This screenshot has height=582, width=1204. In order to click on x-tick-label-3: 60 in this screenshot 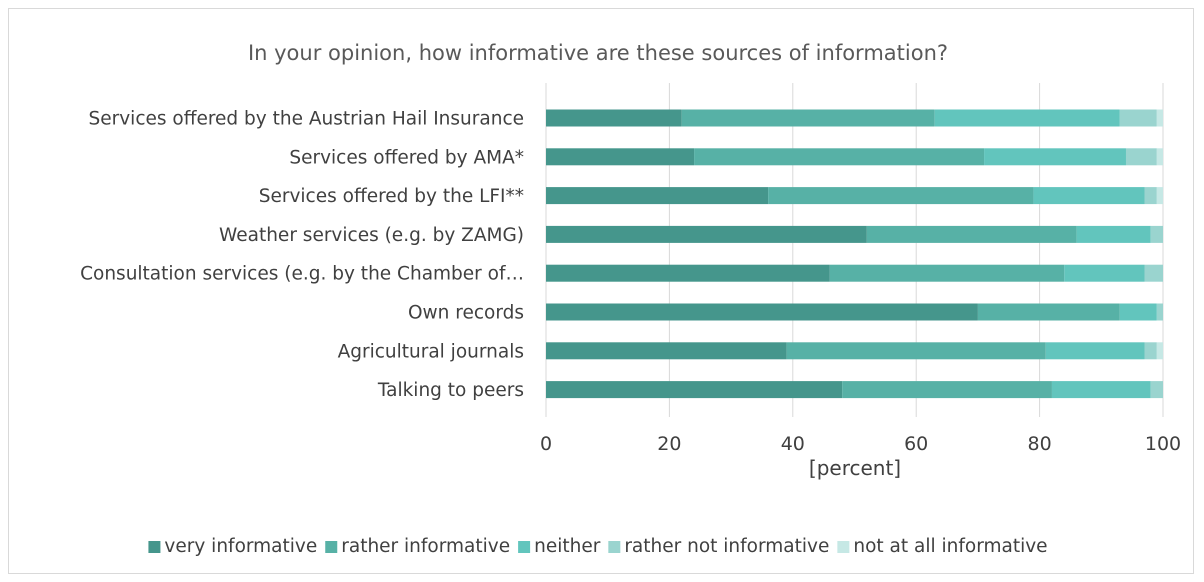, I will do `click(916, 444)`.